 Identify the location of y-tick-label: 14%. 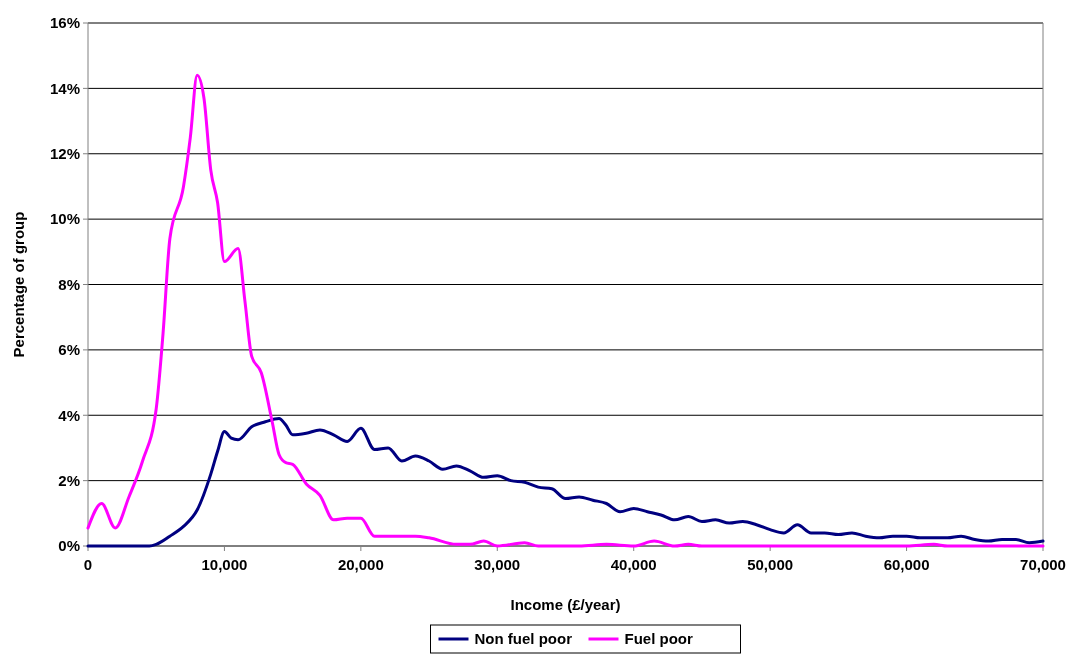
(64, 88).